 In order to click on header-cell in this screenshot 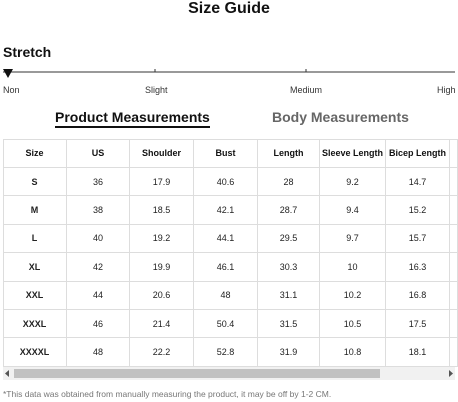, I will do `click(454, 153)`.